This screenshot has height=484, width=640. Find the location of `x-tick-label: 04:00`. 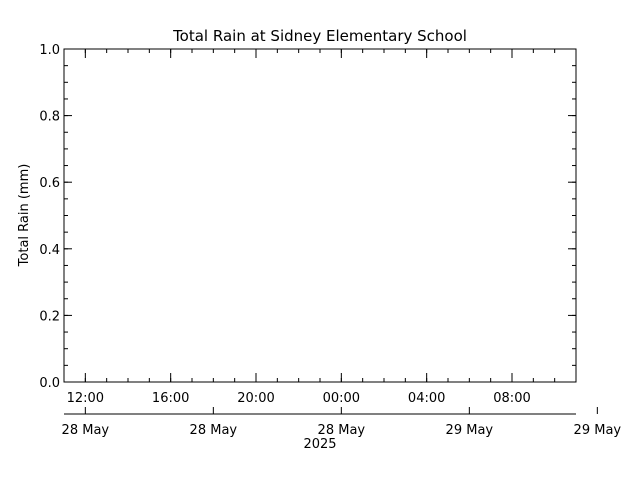

x-tick-label: 04:00 is located at coordinates (426, 398).